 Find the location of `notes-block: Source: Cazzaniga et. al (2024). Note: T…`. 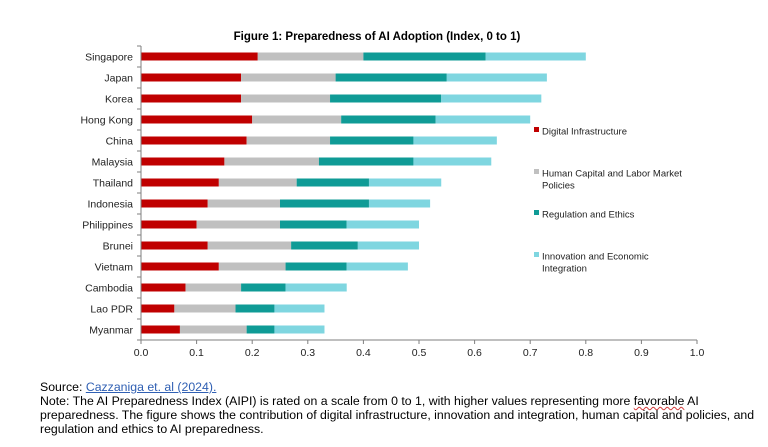

notes-block: Source: Cazzaniga et. al (2024). Note: T… is located at coordinates (400, 408).